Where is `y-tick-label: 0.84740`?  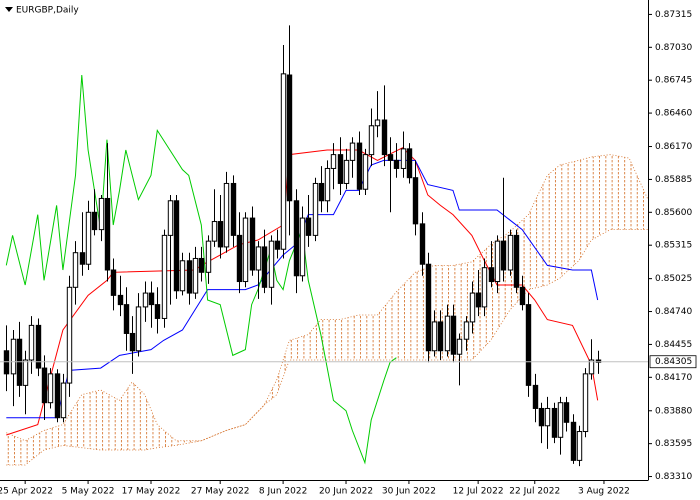 y-tick-label: 0.84740 is located at coordinates (673, 312).